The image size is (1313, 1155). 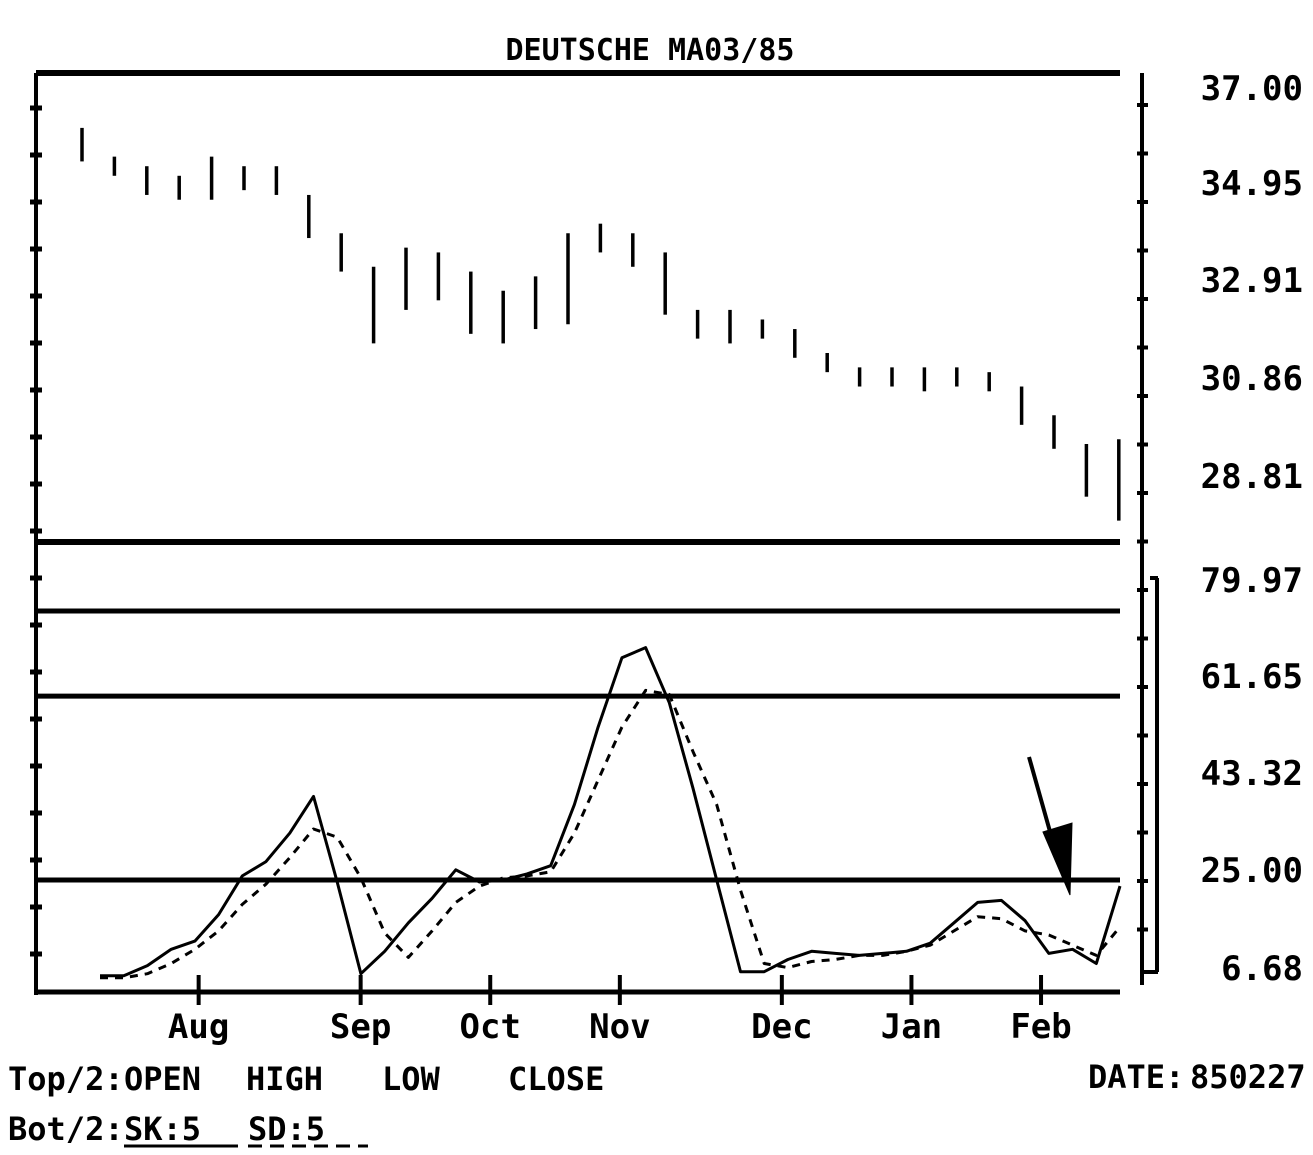 What do you see at coordinates (284, 1079) in the screenshot?
I see `footer-high-label: HIGH` at bounding box center [284, 1079].